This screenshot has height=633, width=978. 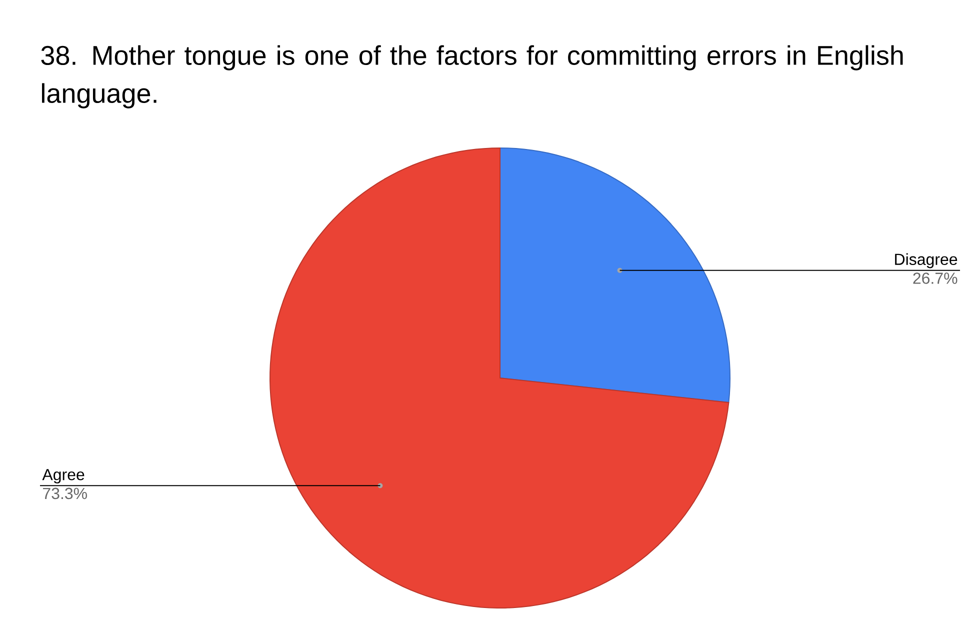 What do you see at coordinates (65, 494) in the screenshot?
I see `data-label: 73.3%` at bounding box center [65, 494].